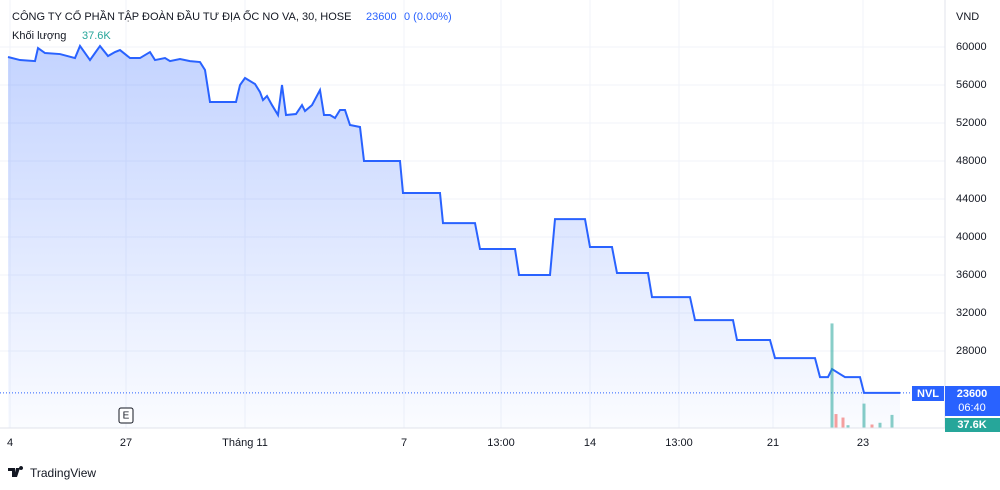  I want to click on brand-name: TradingView, so click(63, 473).